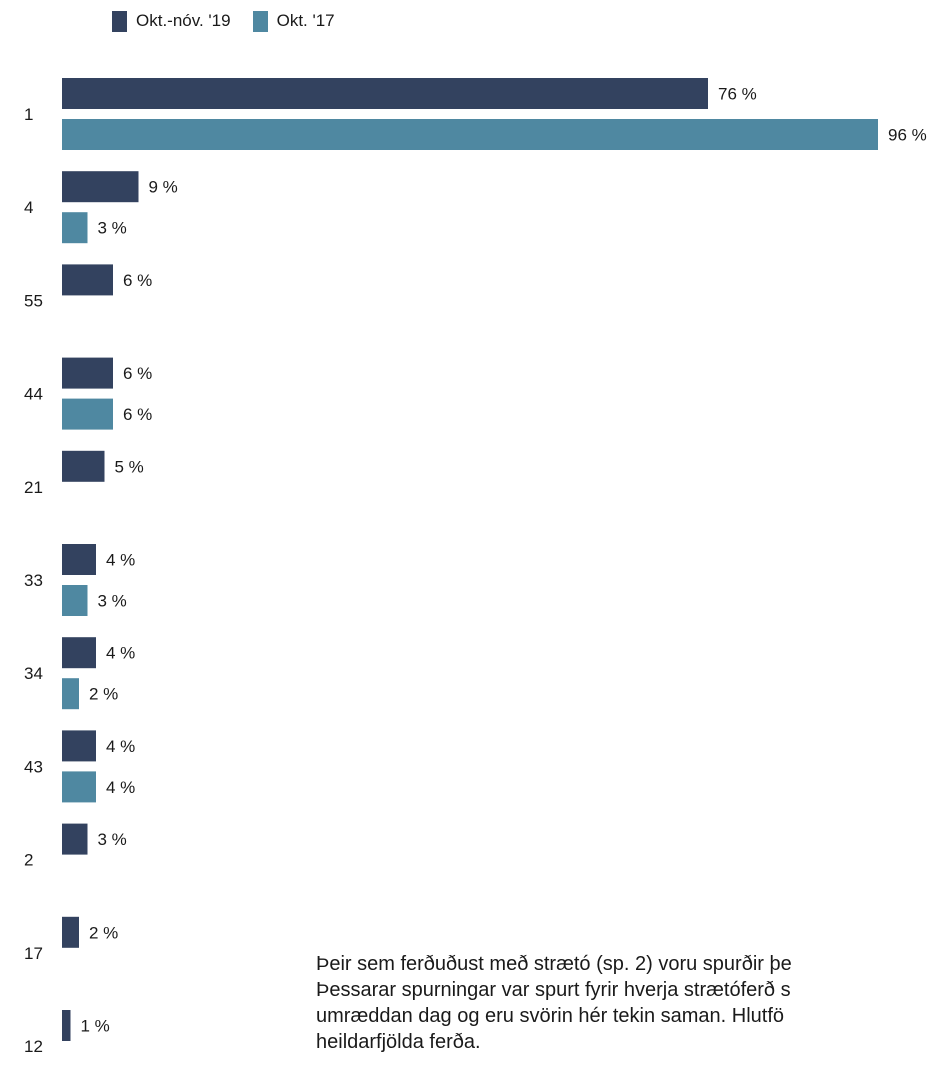  Describe the element at coordinates (120, 787) in the screenshot. I see `data-label-43-series-2: 4 %` at that location.